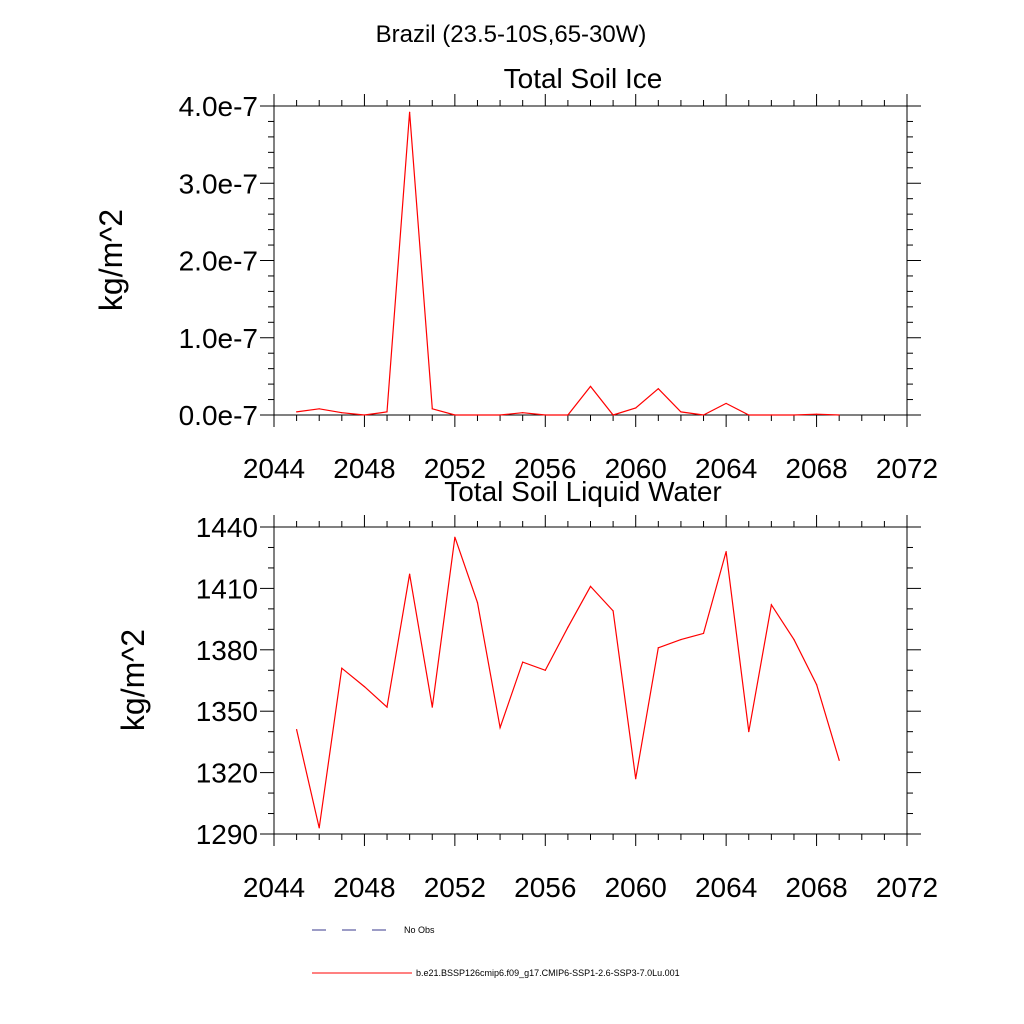 The width and height of the screenshot is (1024, 1024). Describe the element at coordinates (511, 34) in the screenshot. I see `page-title: Brazil (23.5-10S,65-30W)` at that location.